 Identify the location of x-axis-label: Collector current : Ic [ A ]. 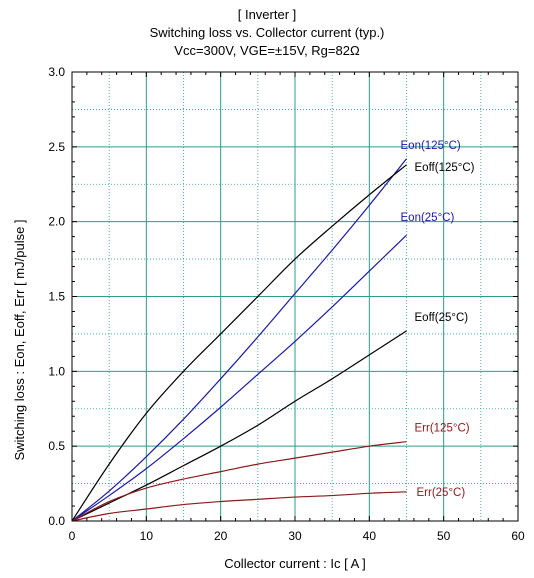
(295, 563).